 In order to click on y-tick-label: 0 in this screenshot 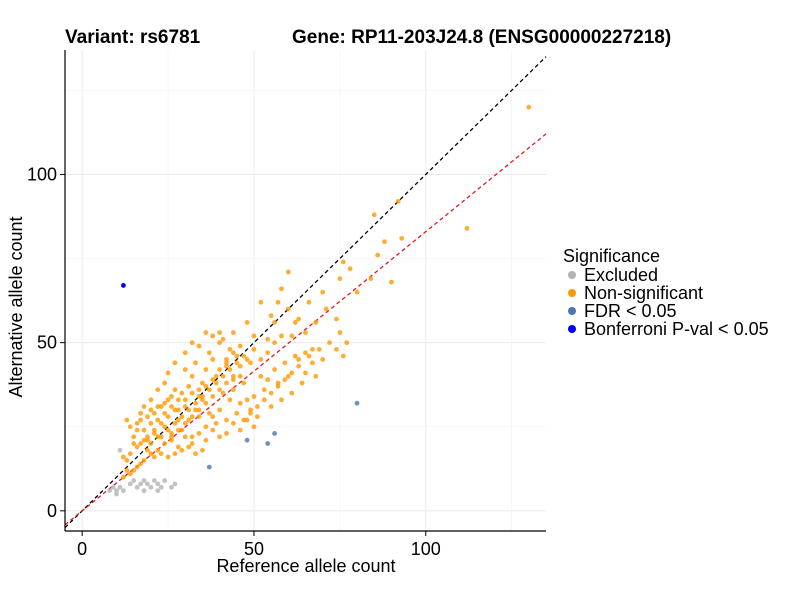, I will do `click(52, 511)`.